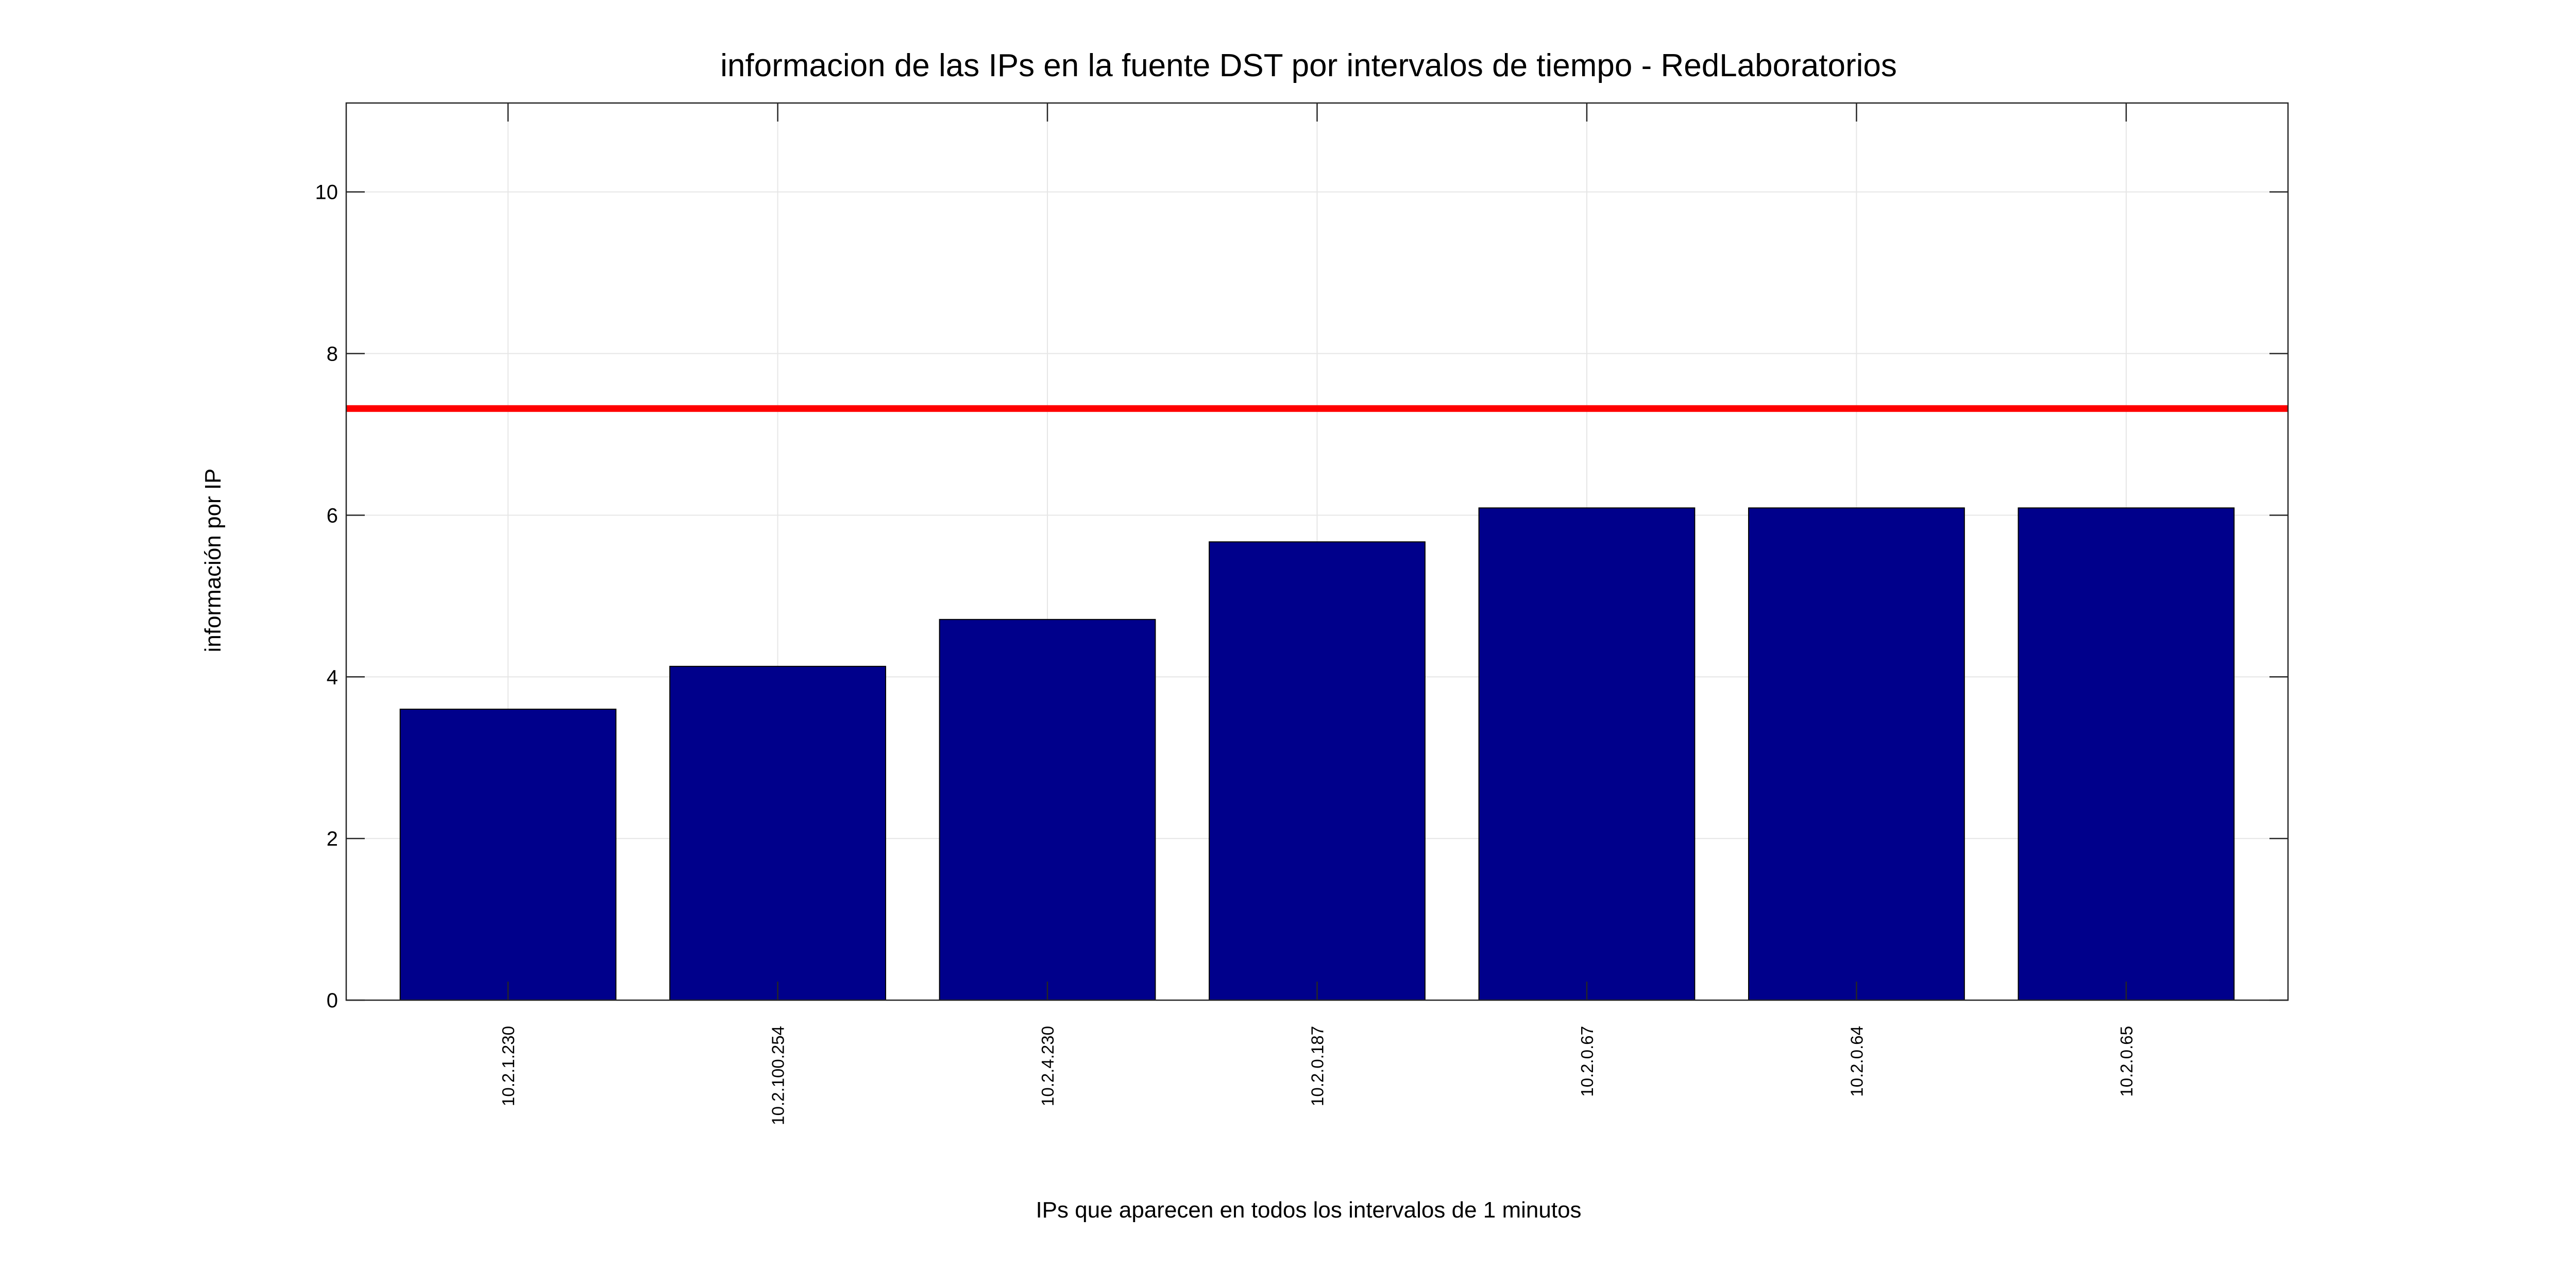  Describe the element at coordinates (1318, 1066) in the screenshot. I see `x-tick-label: 10.2.0.187` at that location.